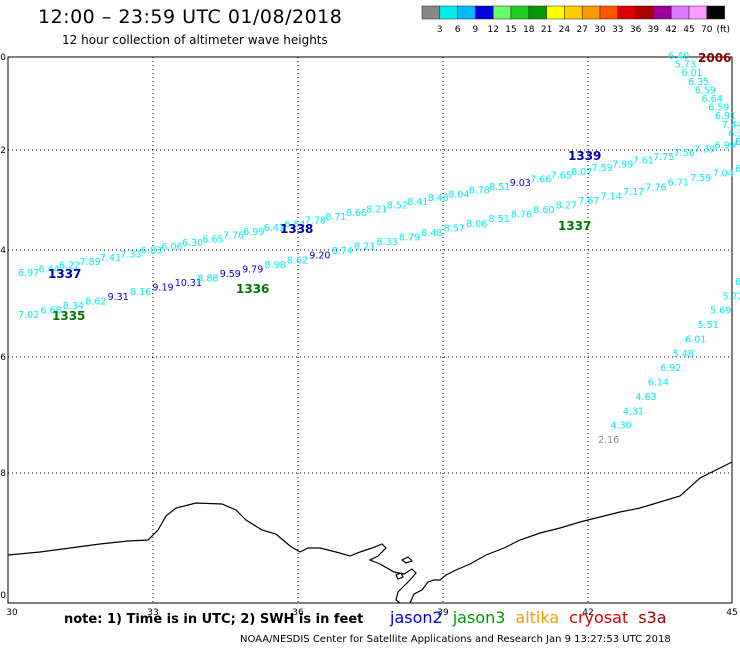  Describe the element at coordinates (688, 30) in the screenshot. I see `color-scale-label: 45` at that location.